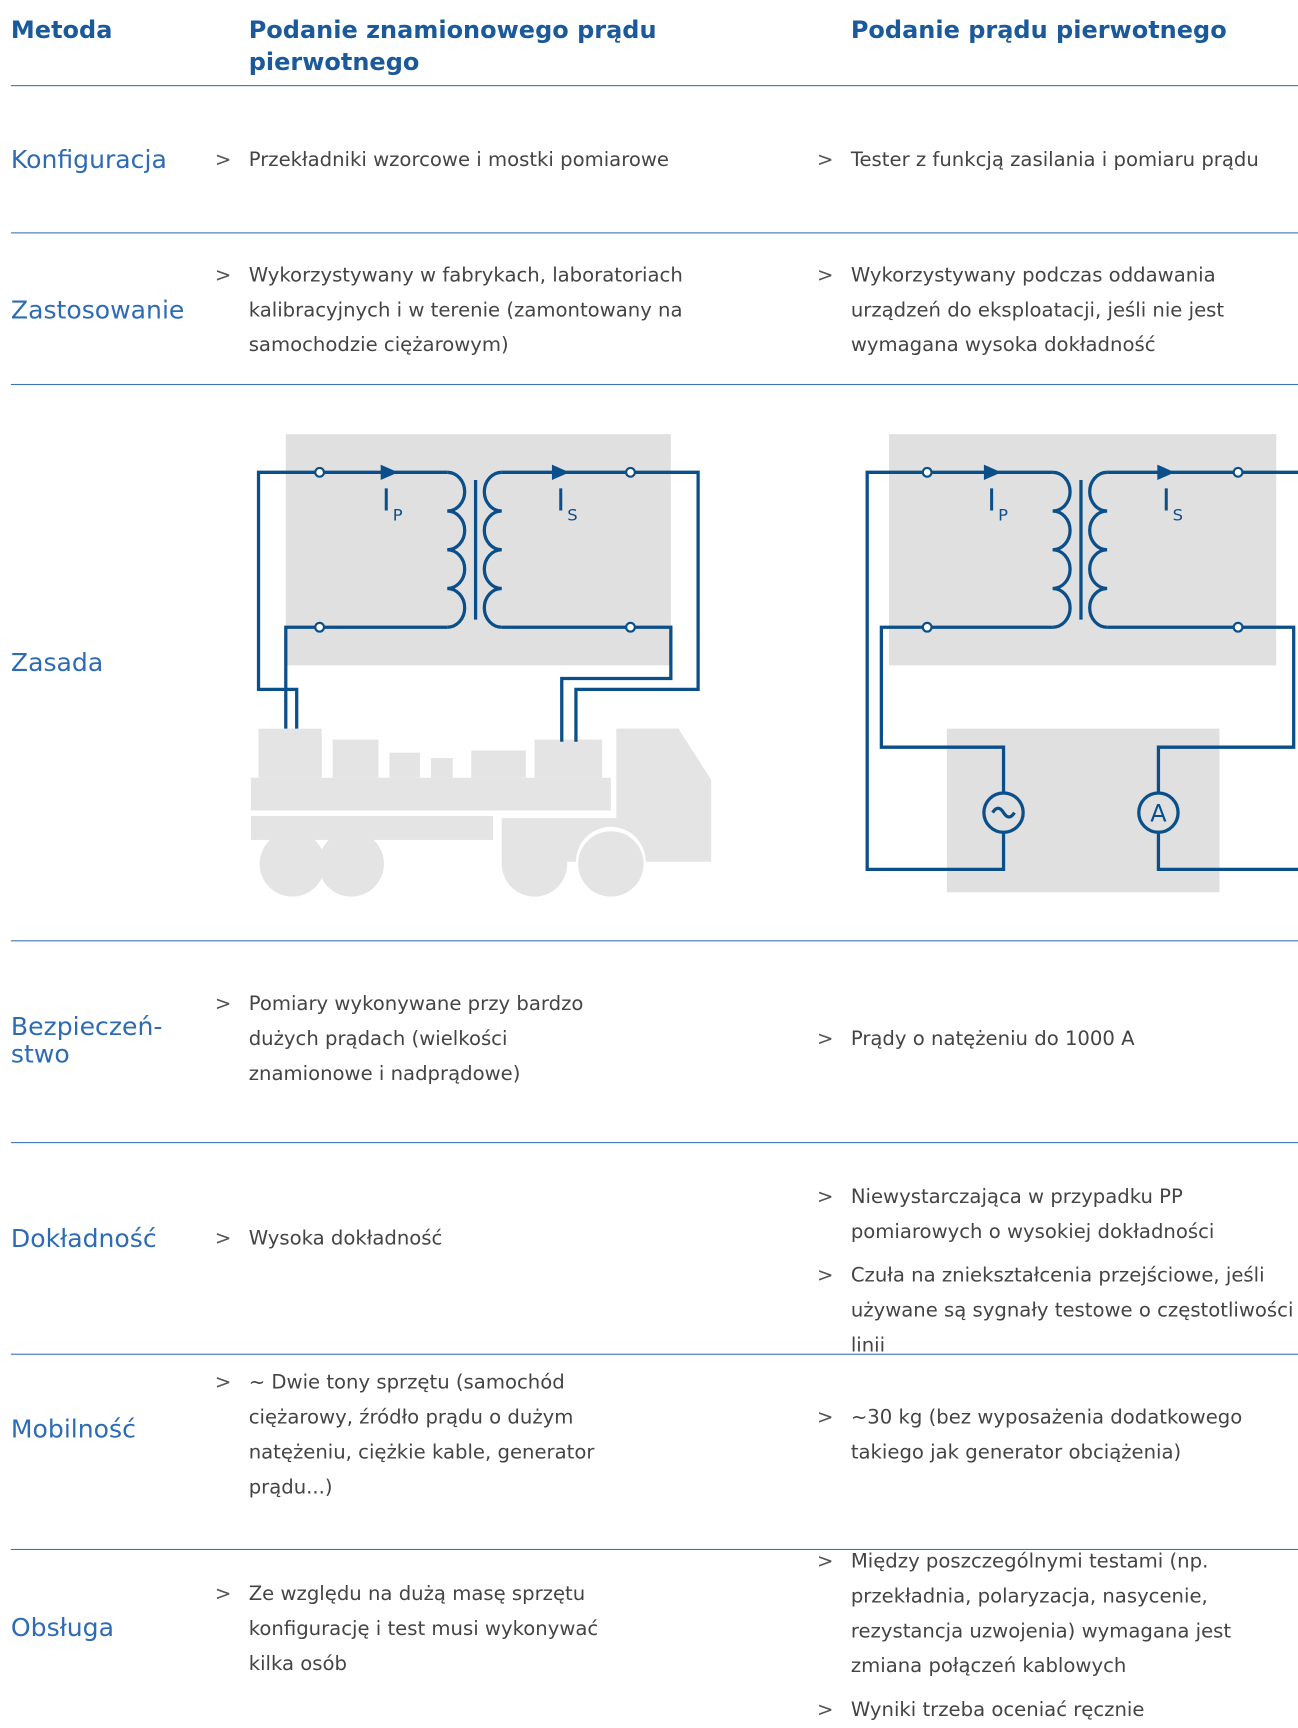  What do you see at coordinates (88, 159) in the screenshot?
I see `row-label: Konfiguracja` at bounding box center [88, 159].